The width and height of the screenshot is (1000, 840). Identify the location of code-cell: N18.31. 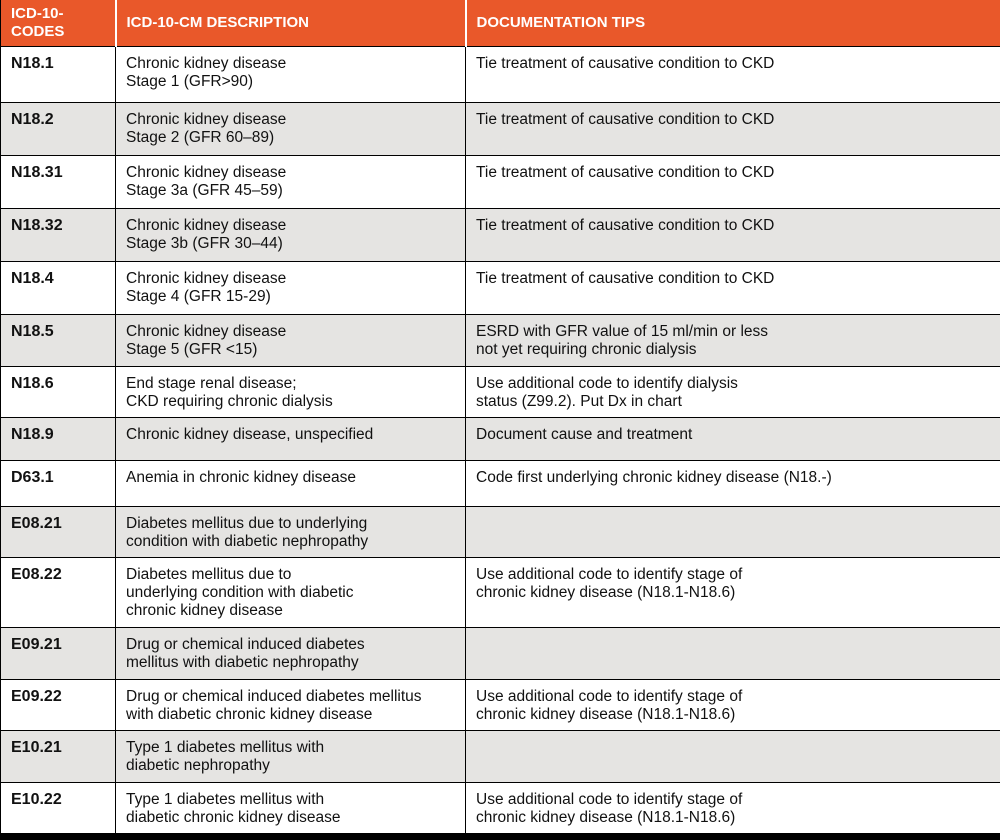
(58, 182).